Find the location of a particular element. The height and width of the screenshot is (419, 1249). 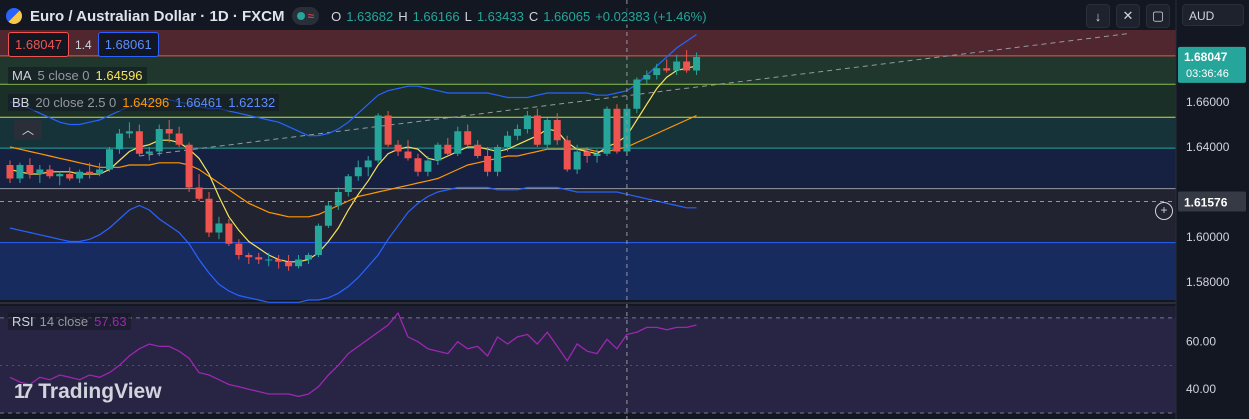

last-price-badge is located at coordinates (1212, 64).